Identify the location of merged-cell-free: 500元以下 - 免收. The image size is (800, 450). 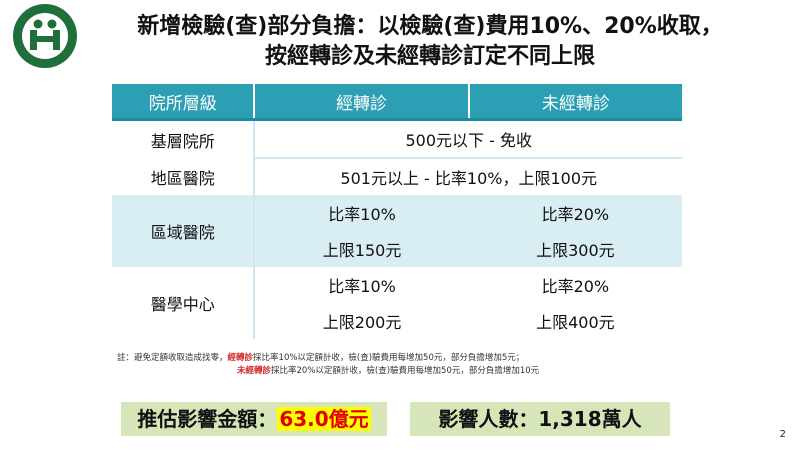
(467, 139).